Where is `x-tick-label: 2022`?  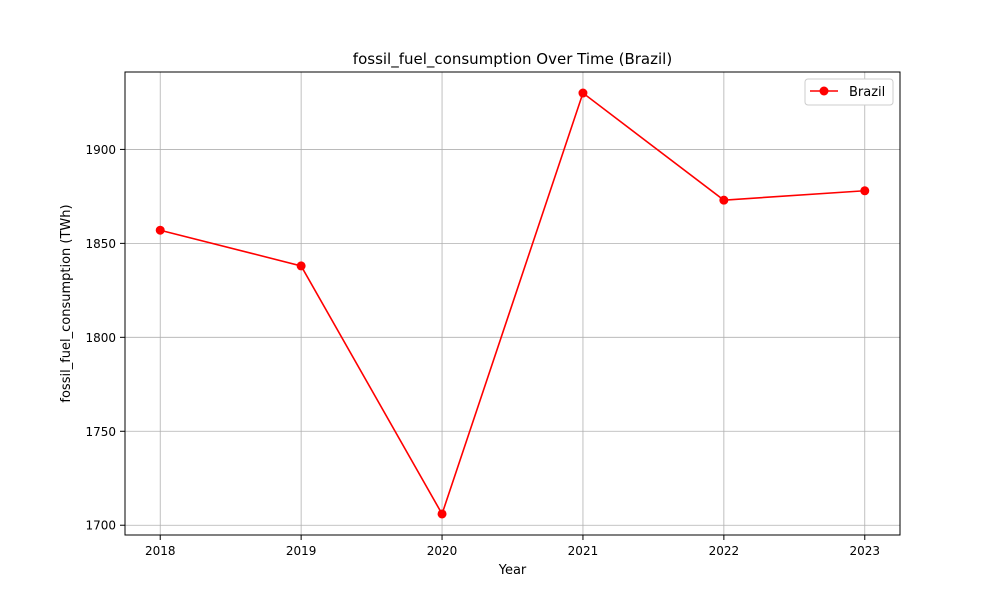 x-tick-label: 2022 is located at coordinates (724, 551).